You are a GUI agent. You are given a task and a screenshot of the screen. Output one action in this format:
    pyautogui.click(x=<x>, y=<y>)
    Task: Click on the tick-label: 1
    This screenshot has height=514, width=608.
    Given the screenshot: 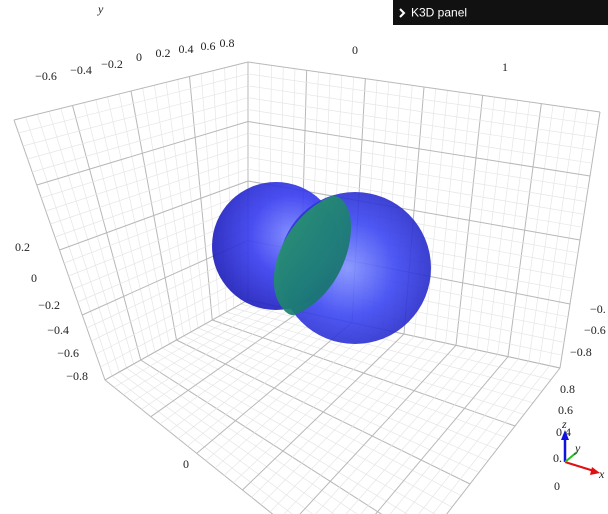 What is the action you would take?
    pyautogui.click(x=505, y=67)
    